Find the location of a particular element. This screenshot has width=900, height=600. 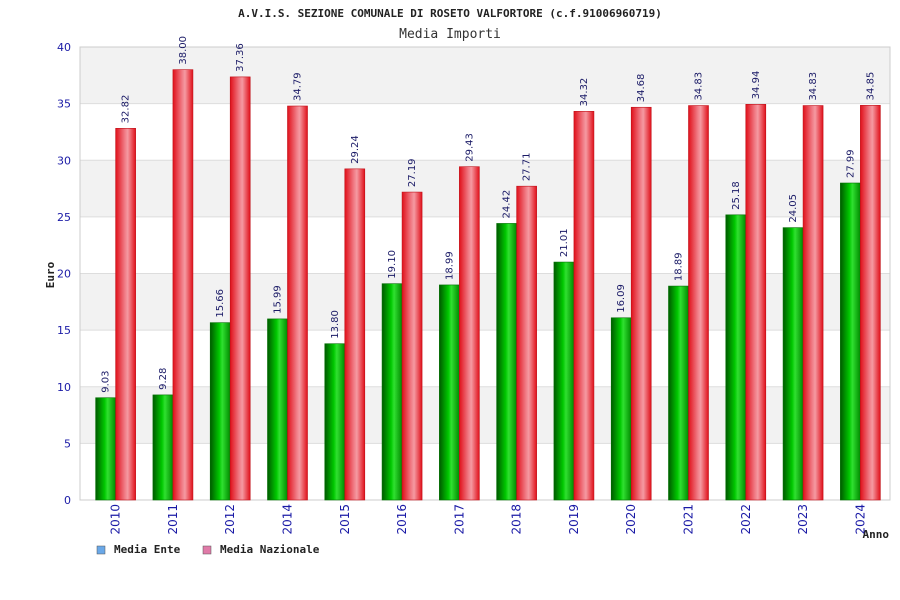

data-label: 34.32 is located at coordinates (584, 92).